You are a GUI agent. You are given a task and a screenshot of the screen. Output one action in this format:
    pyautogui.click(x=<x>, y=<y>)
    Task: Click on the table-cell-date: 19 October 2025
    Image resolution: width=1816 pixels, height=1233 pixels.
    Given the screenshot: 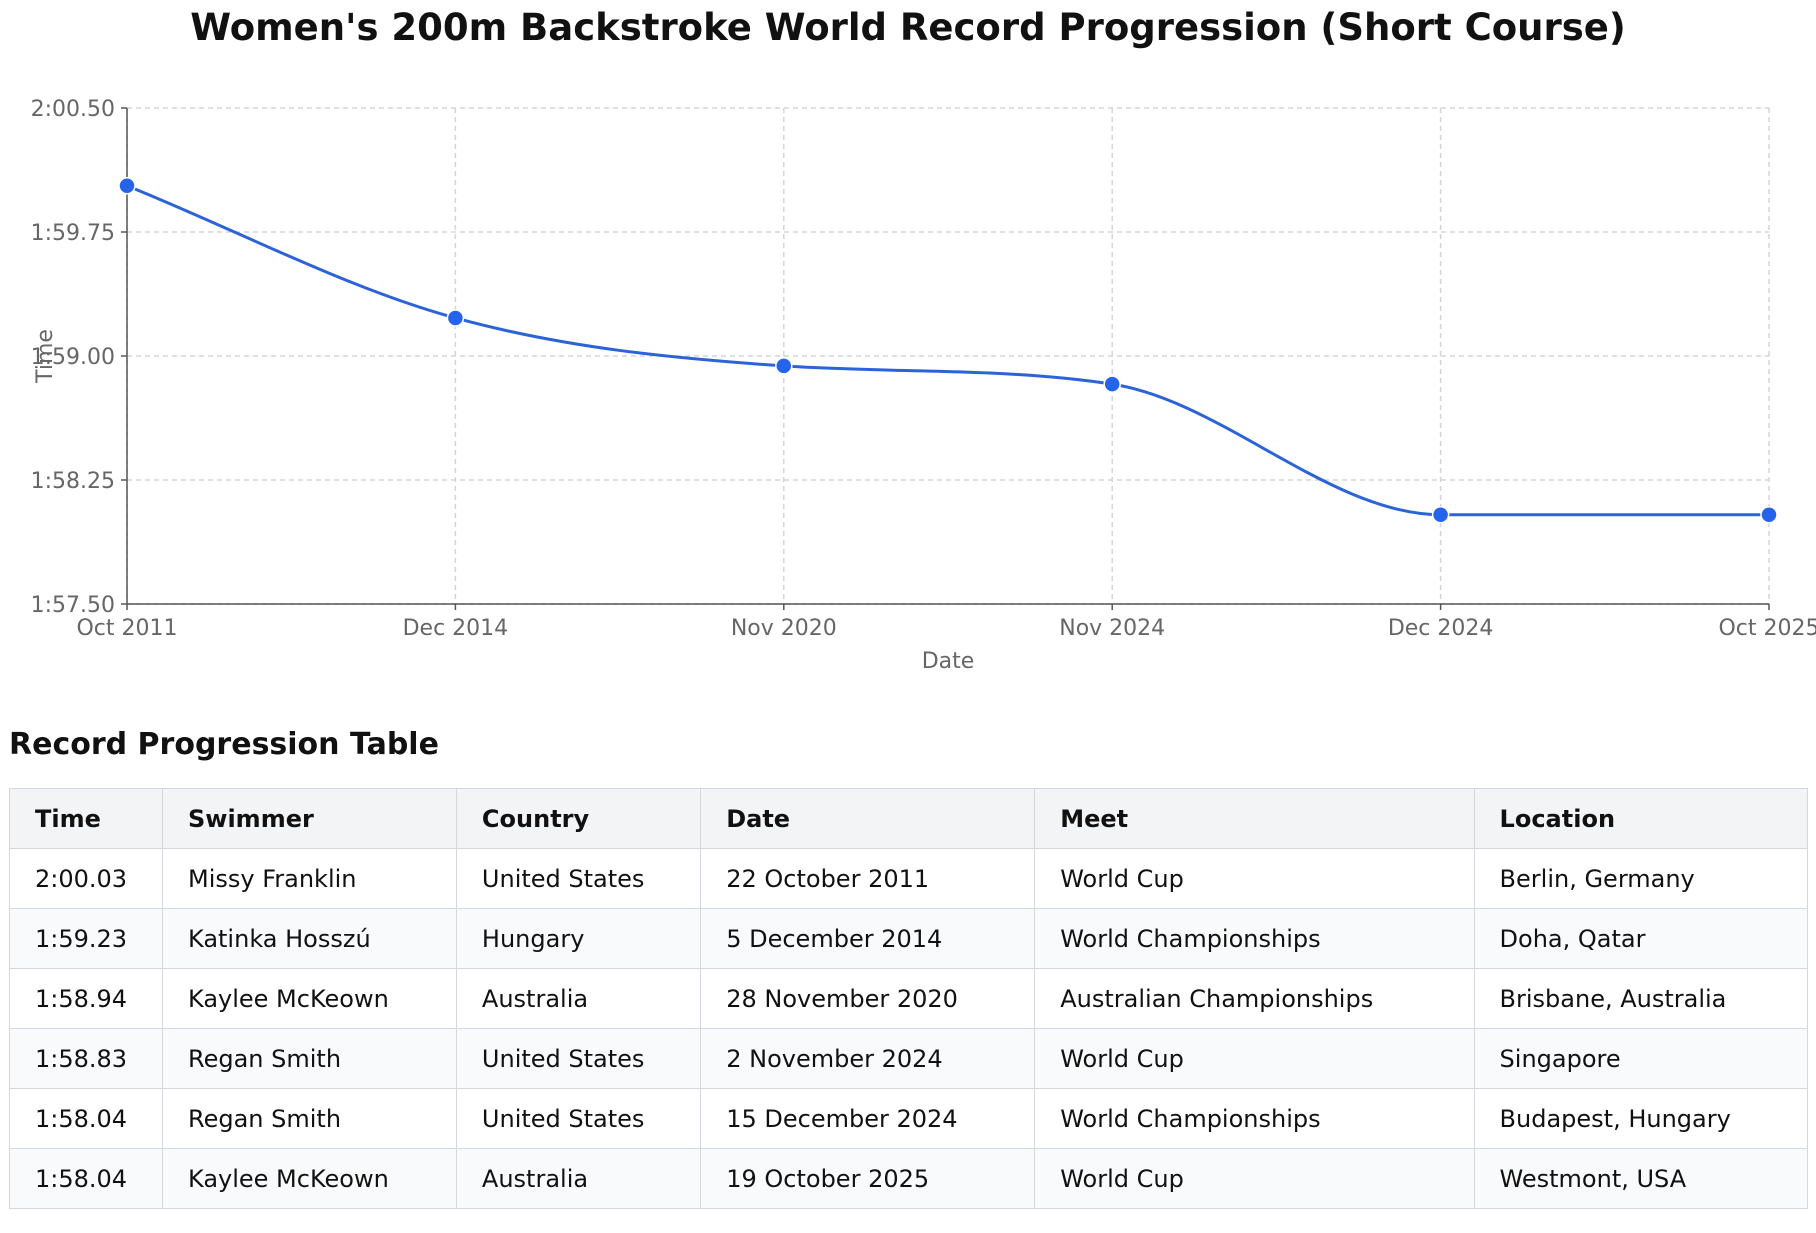 What is the action you would take?
    pyautogui.click(x=868, y=1178)
    